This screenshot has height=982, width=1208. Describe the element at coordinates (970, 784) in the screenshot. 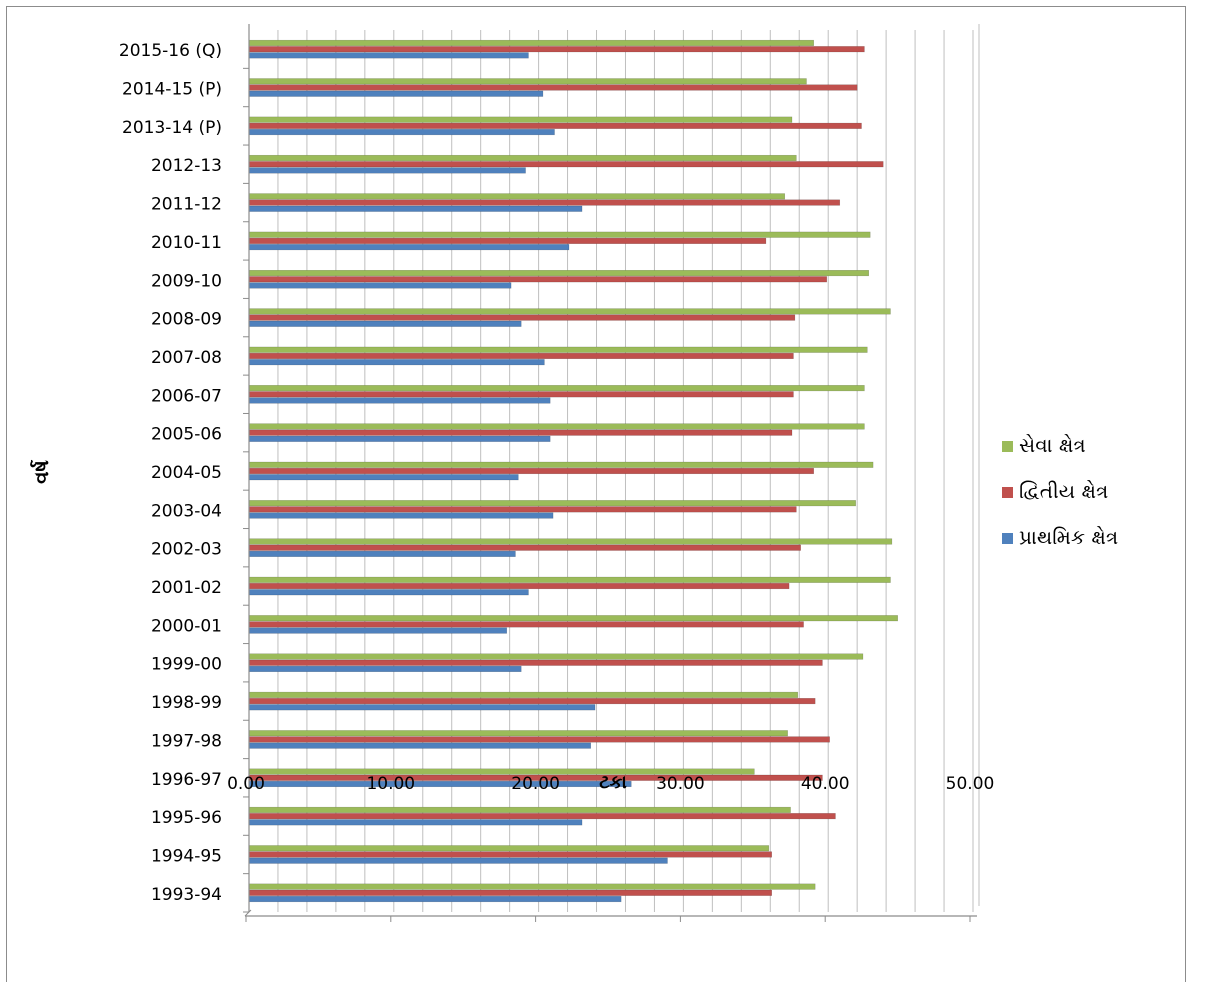

I see `x-tick-label: 50.00` at that location.